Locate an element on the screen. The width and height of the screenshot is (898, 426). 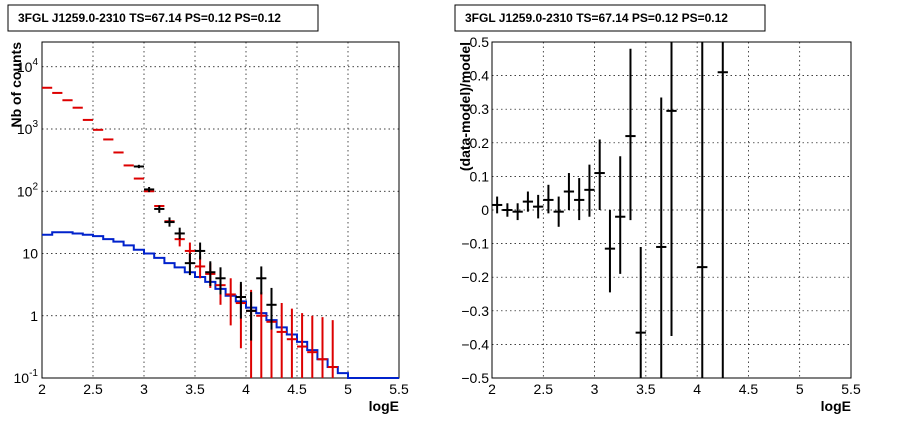
left-x-tick-labels: 2 2.5 3 3.5 4 4.5 5 5.5 is located at coordinates (223, 389).